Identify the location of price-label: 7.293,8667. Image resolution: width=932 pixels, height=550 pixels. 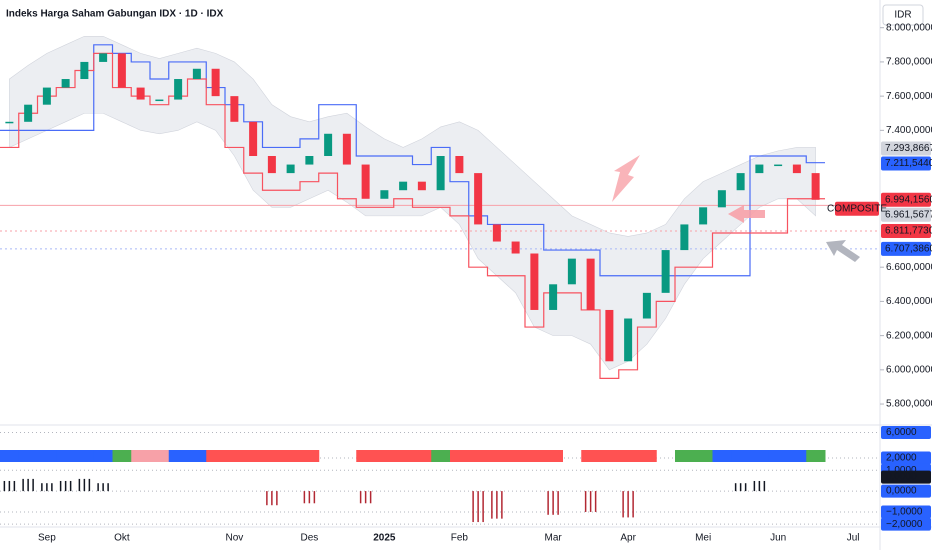
(908, 148).